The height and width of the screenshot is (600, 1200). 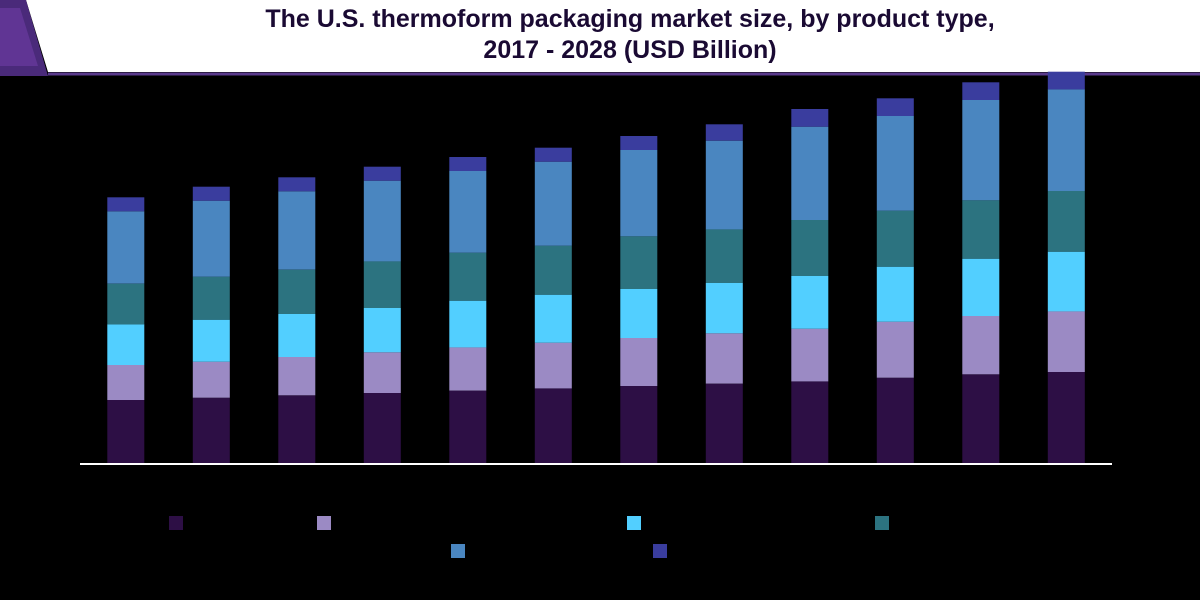 I want to click on header-decoration, so click(x=600, y=38).